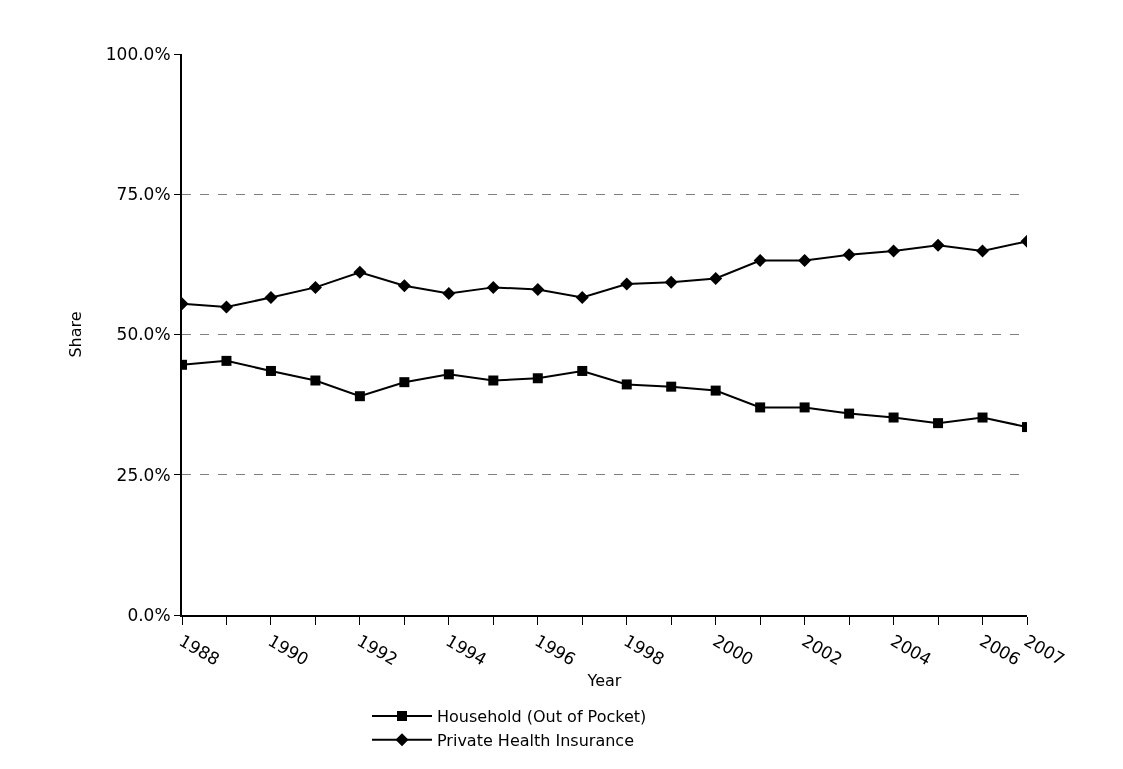 This screenshot has height=769, width=1123. What do you see at coordinates (138, 53) in the screenshot?
I see `y-tick-label: 100.0%` at bounding box center [138, 53].